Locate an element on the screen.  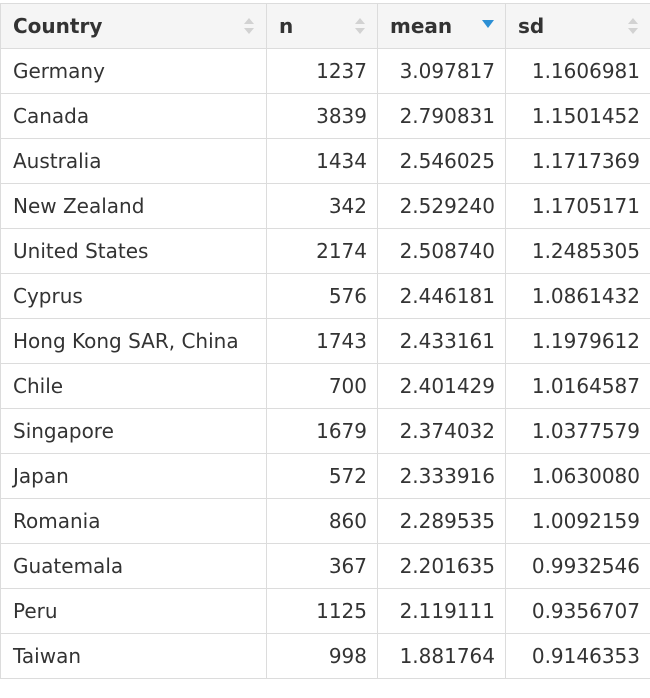
cell-n: 2174 is located at coordinates (322, 251).